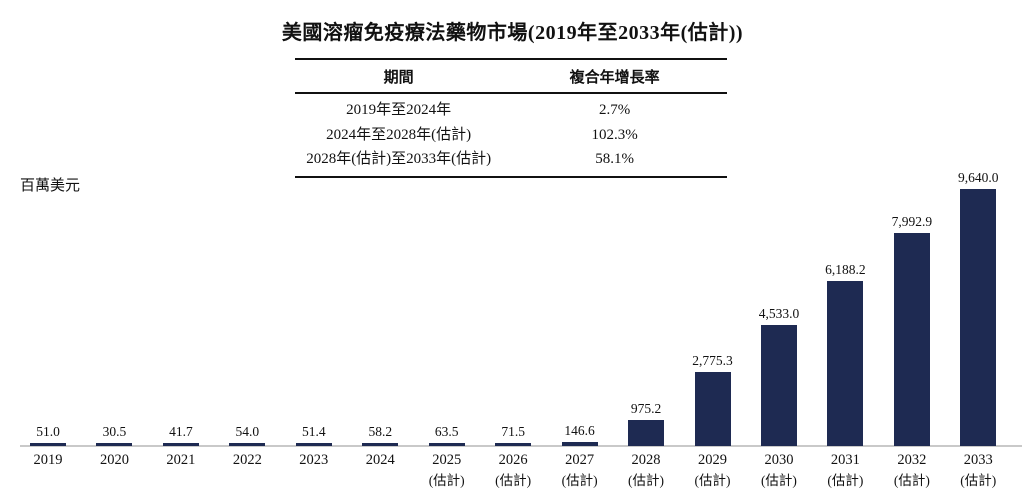 The height and width of the screenshot is (501, 1025). I want to click on x-axis-tick-label: 2024, so click(380, 460).